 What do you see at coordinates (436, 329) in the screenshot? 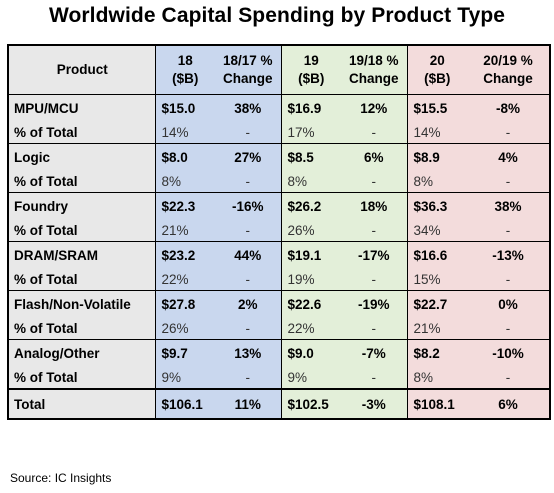
I see `cell-p20: 21%` at bounding box center [436, 329].